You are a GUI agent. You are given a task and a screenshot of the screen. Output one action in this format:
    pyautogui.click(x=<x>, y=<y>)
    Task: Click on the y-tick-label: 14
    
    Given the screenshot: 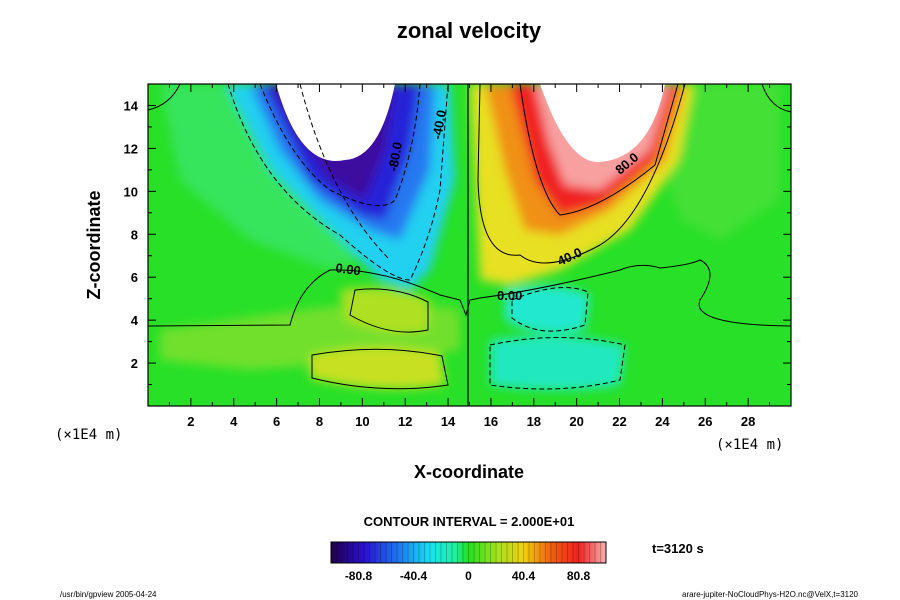 What is the action you would take?
    pyautogui.click(x=131, y=105)
    